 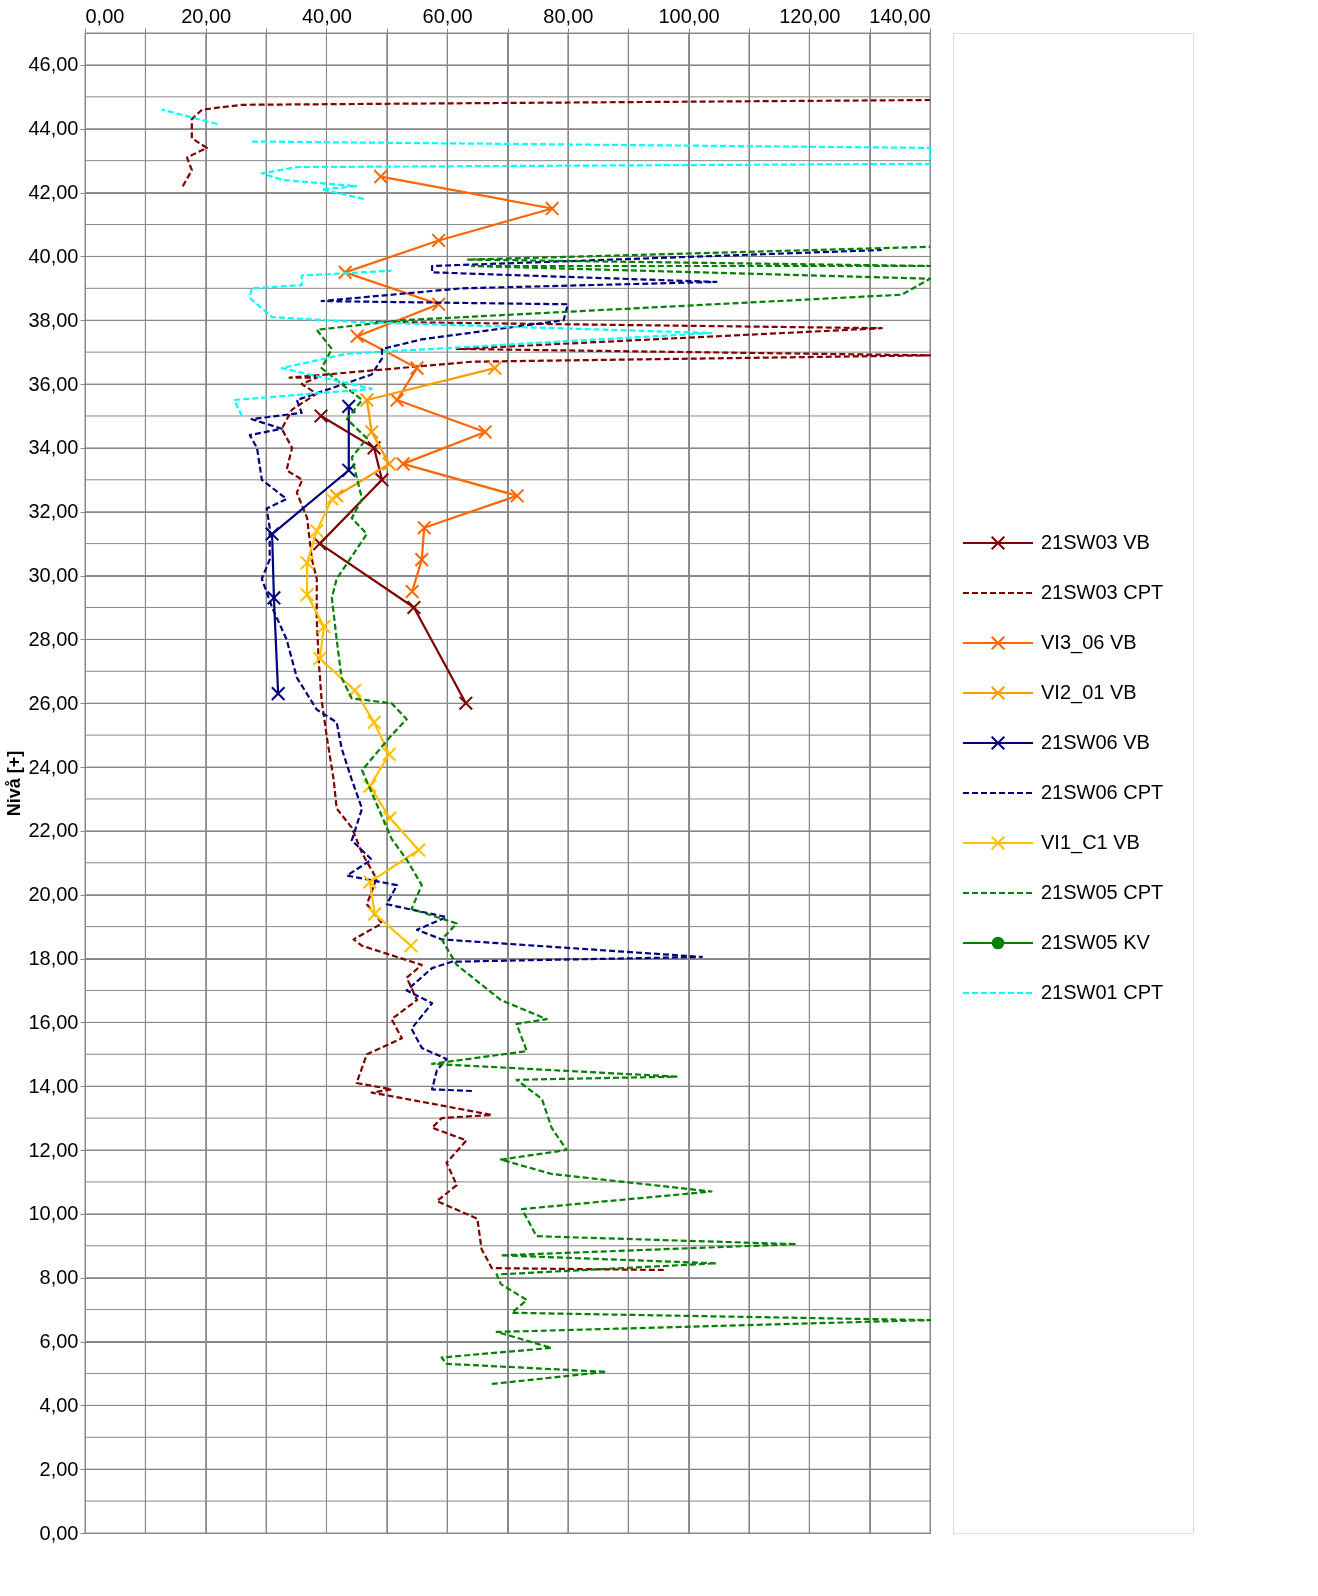 What do you see at coordinates (810, 15) in the screenshot?
I see `x-tick-label: 120,00` at bounding box center [810, 15].